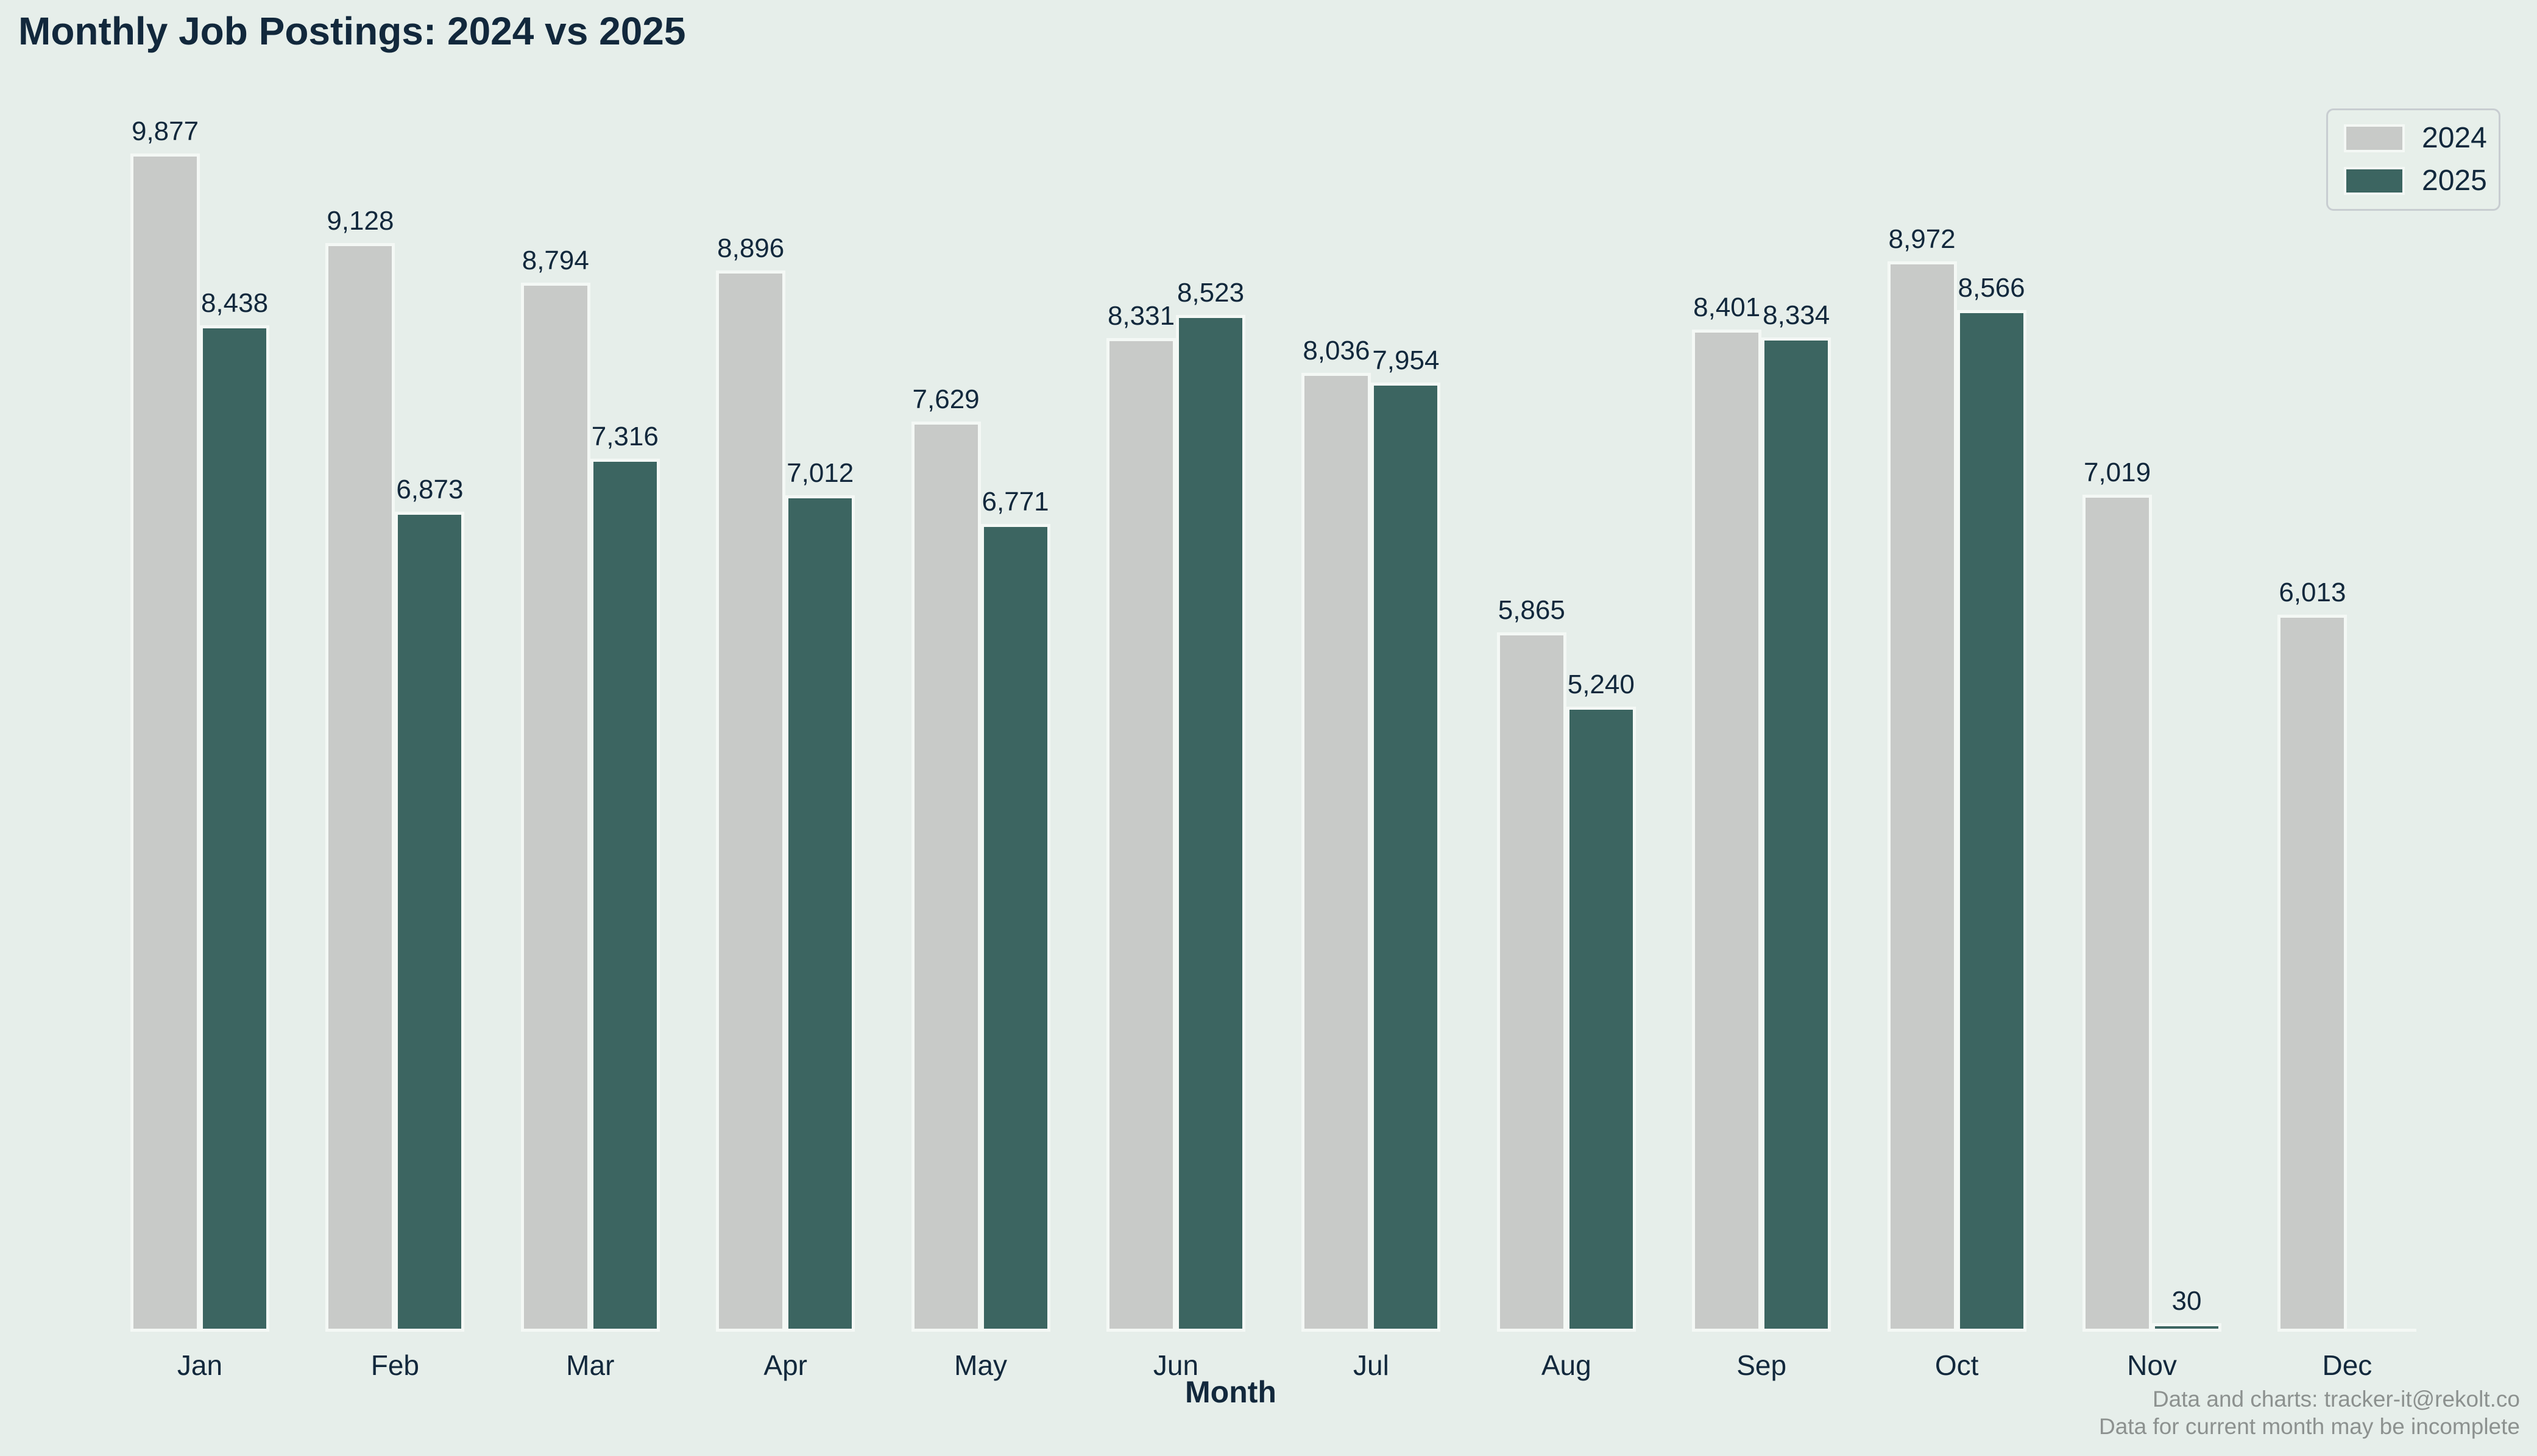 This screenshot has width=2537, height=1456. I want to click on bar-2025-Feb, so click(430, 922).